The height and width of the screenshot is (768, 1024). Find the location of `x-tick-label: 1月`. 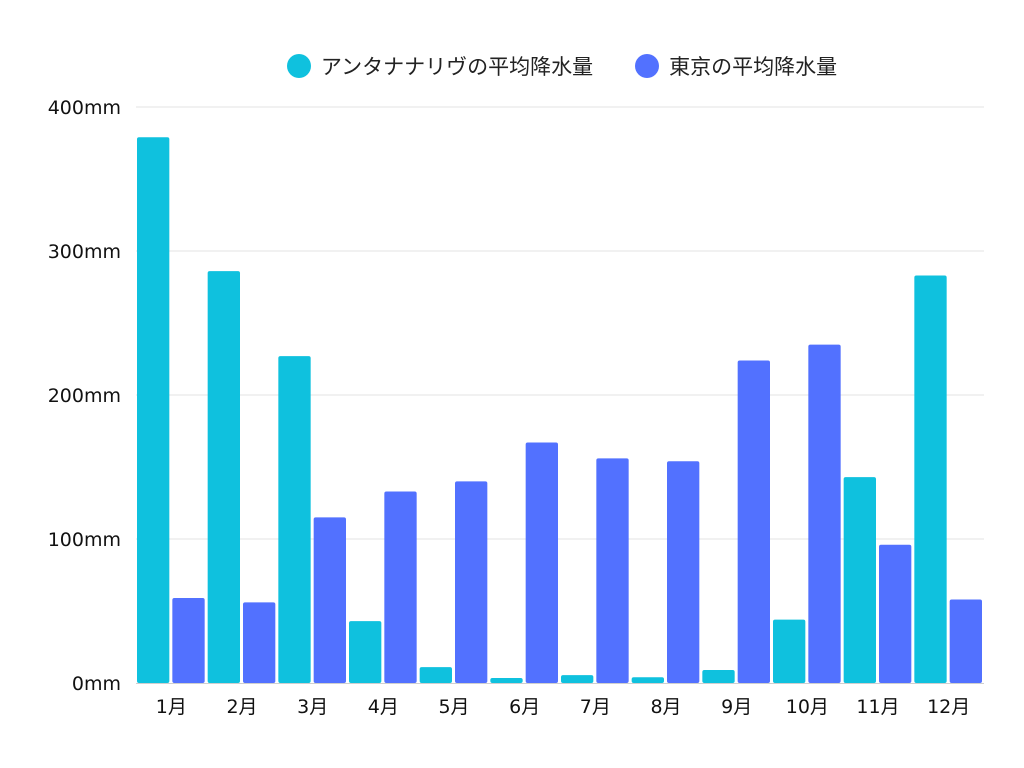

x-tick-label: 1月 is located at coordinates (171, 707).